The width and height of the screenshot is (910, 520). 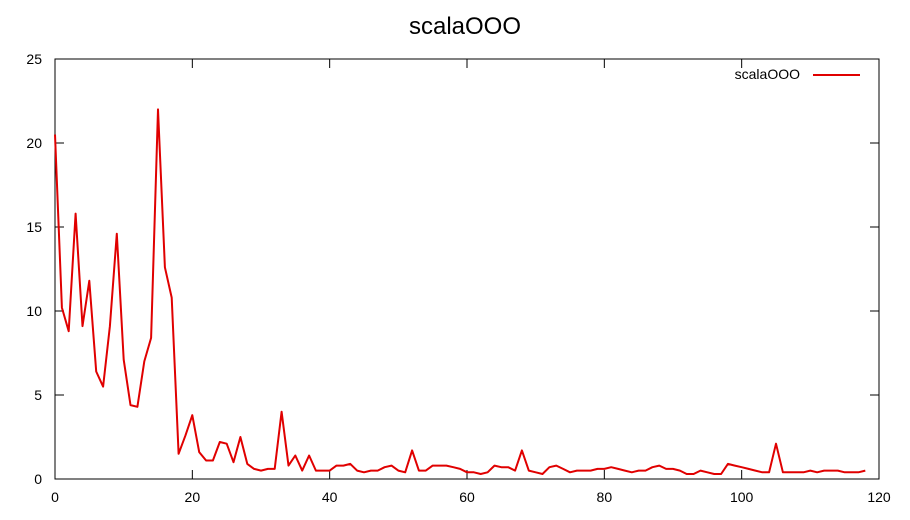 What do you see at coordinates (34, 143) in the screenshot?
I see `y-tick-label: 20` at bounding box center [34, 143].